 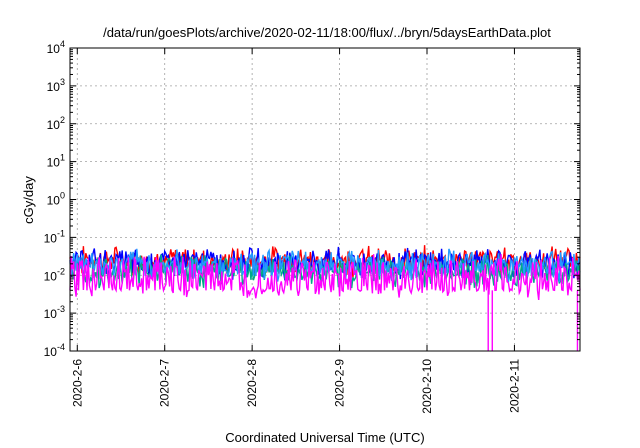 I want to click on y-tick-label: 10⁴, so click(x=56, y=47).